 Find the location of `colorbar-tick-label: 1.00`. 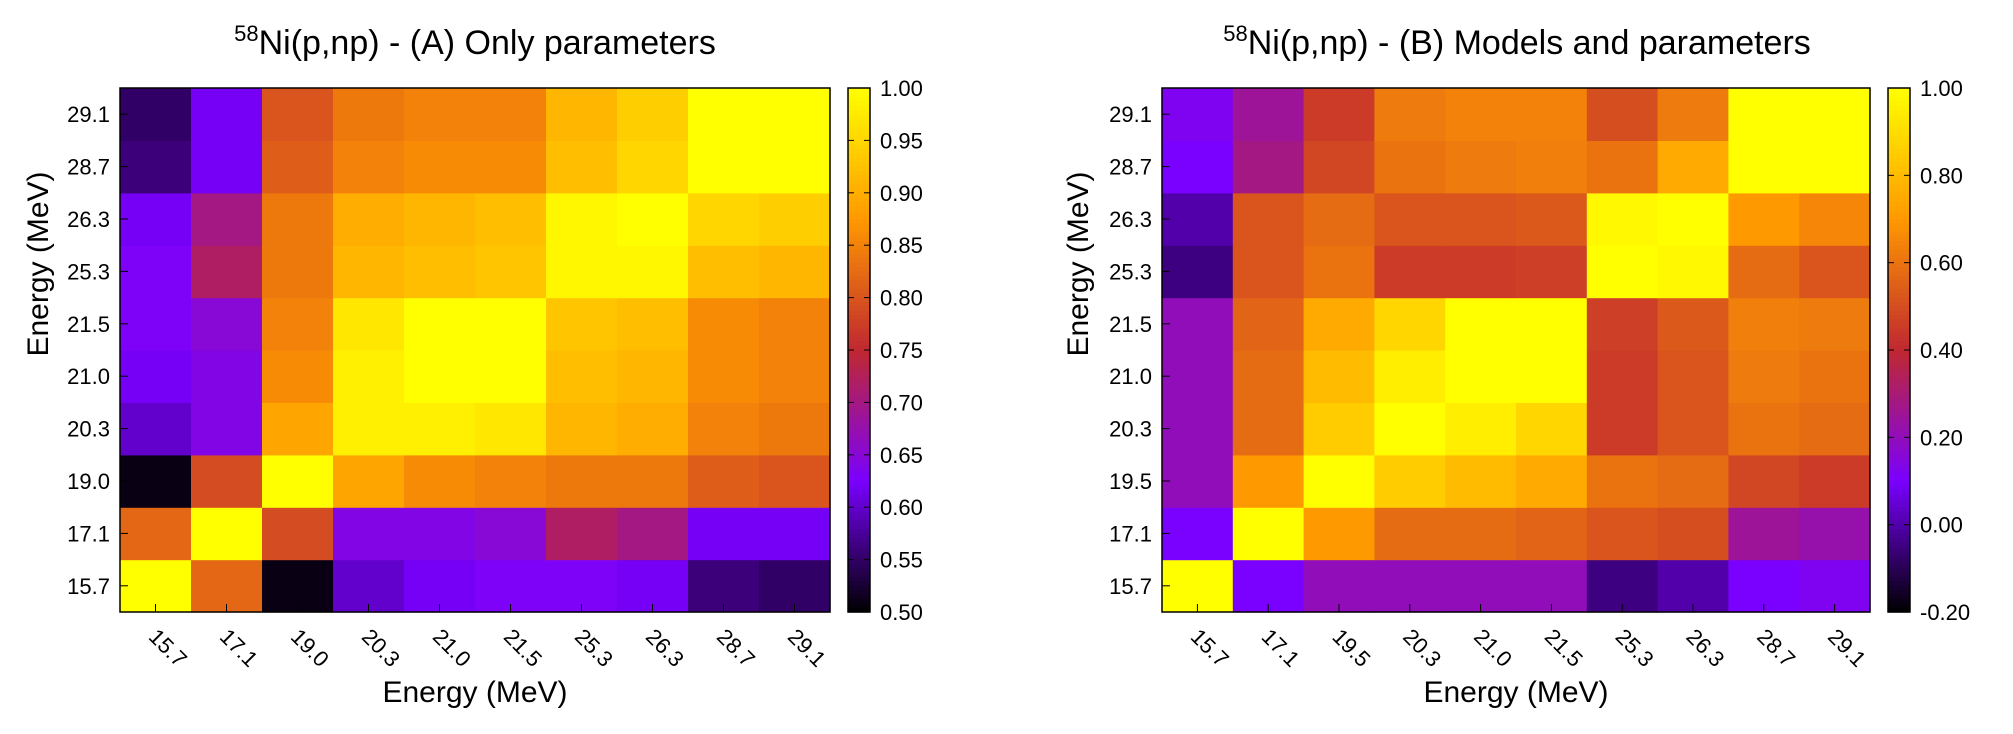

colorbar-tick-label: 1.00 is located at coordinates (1941, 88).